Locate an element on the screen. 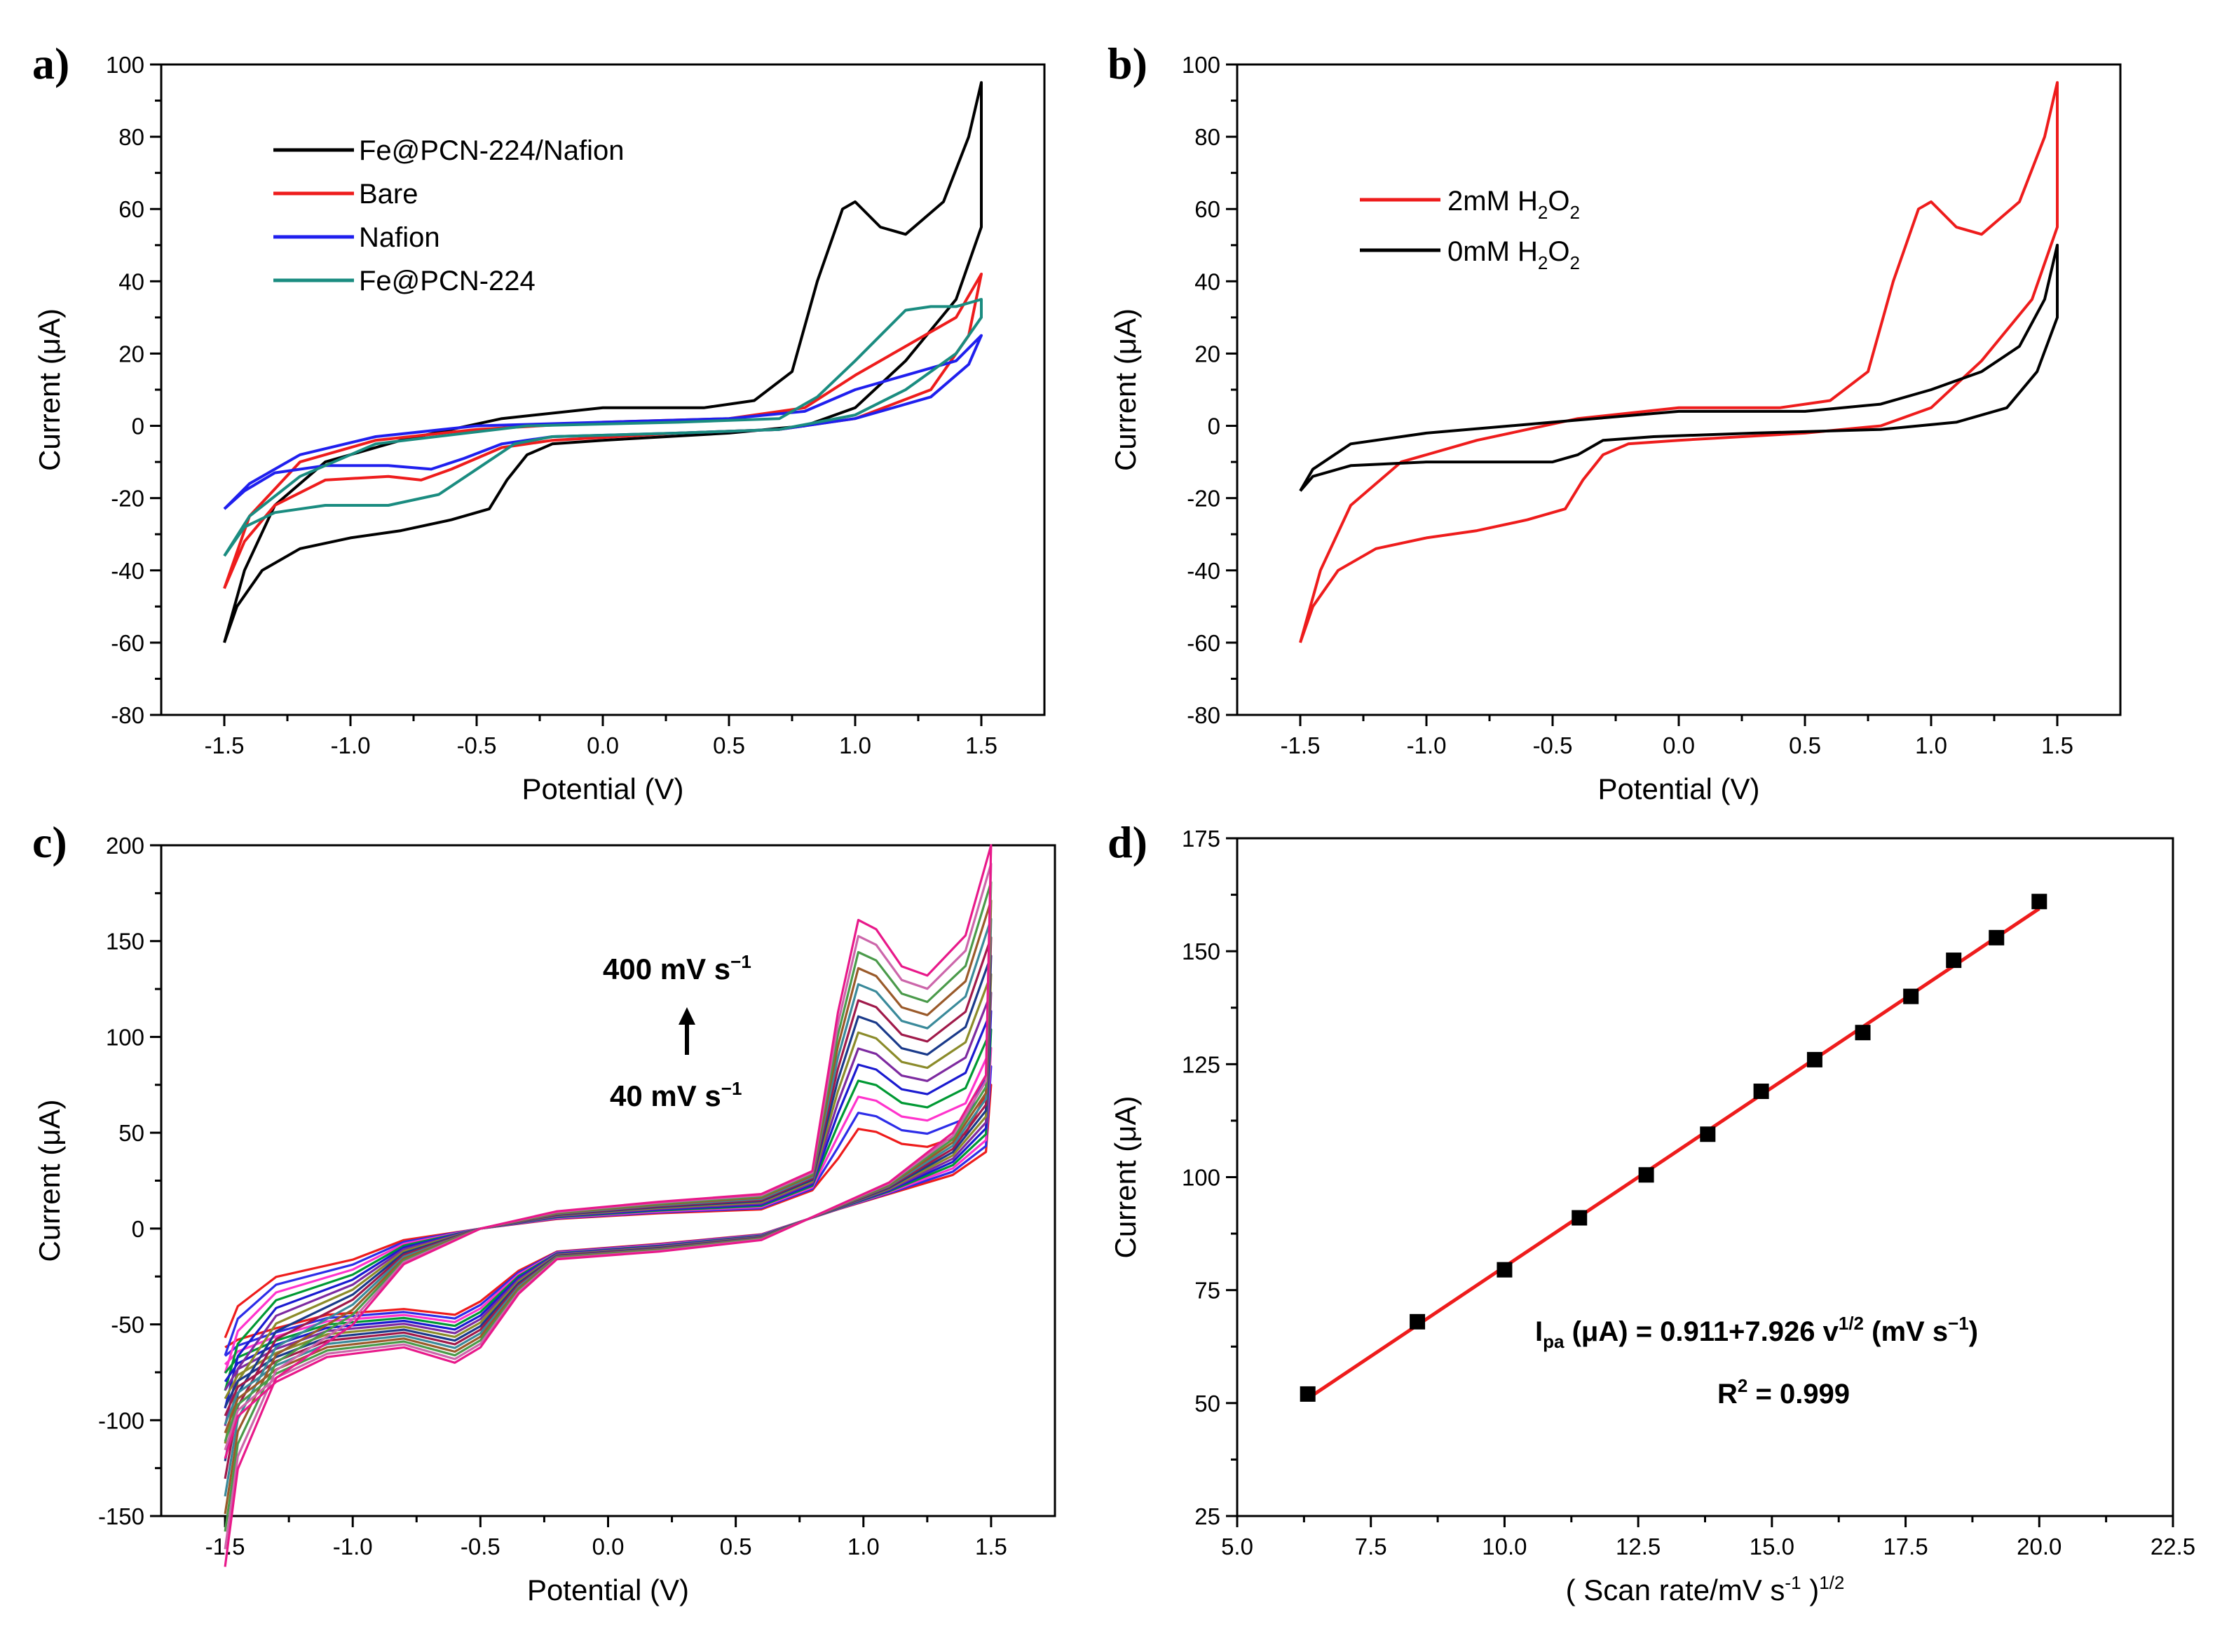 The height and width of the screenshot is (1652, 2215). legend-label-nafion: Nafion is located at coordinates (400, 238).